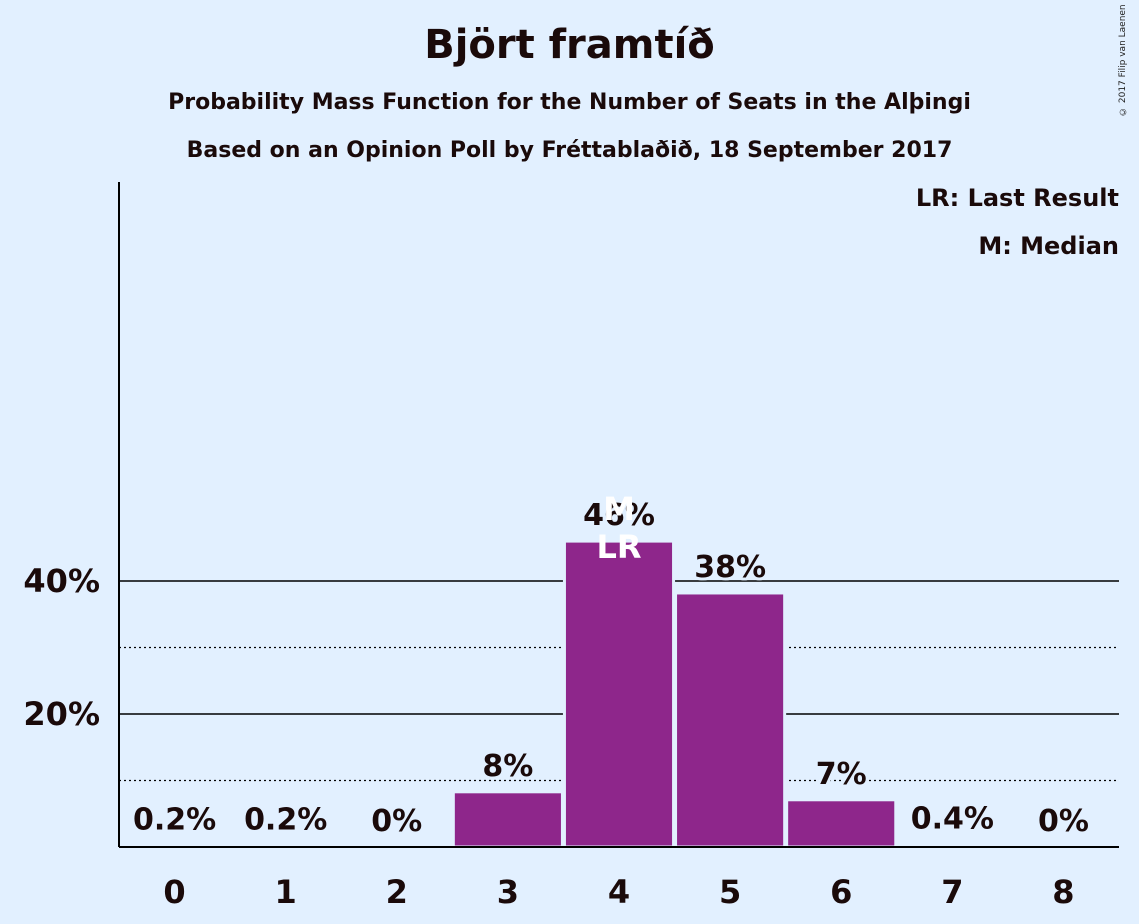 This screenshot has height=924, width=1139. I want to click on last-result-marker: LR, so click(618, 547).